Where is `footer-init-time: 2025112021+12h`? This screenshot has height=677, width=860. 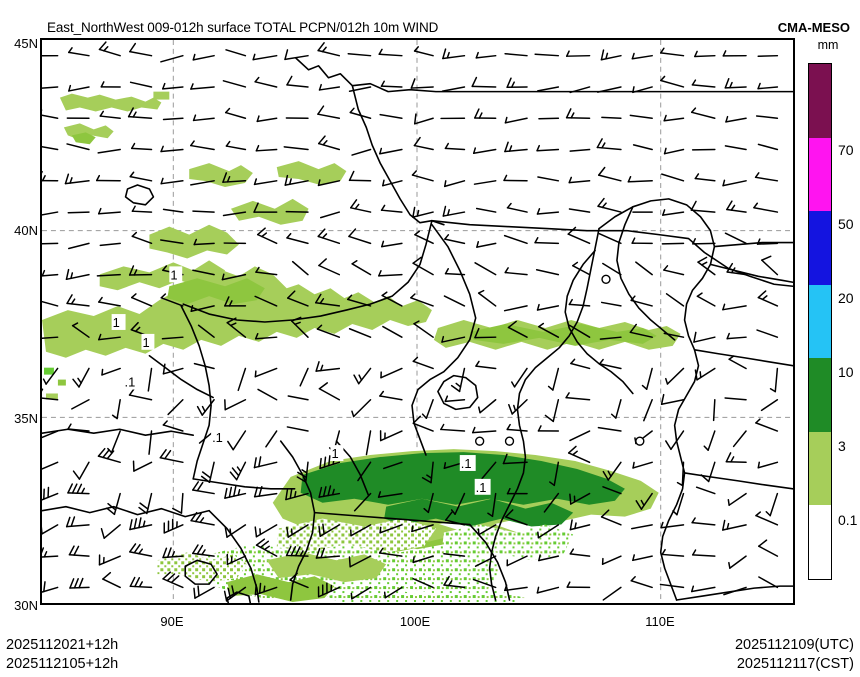
footer-init-time: 2025112021+12h is located at coordinates (62, 645).